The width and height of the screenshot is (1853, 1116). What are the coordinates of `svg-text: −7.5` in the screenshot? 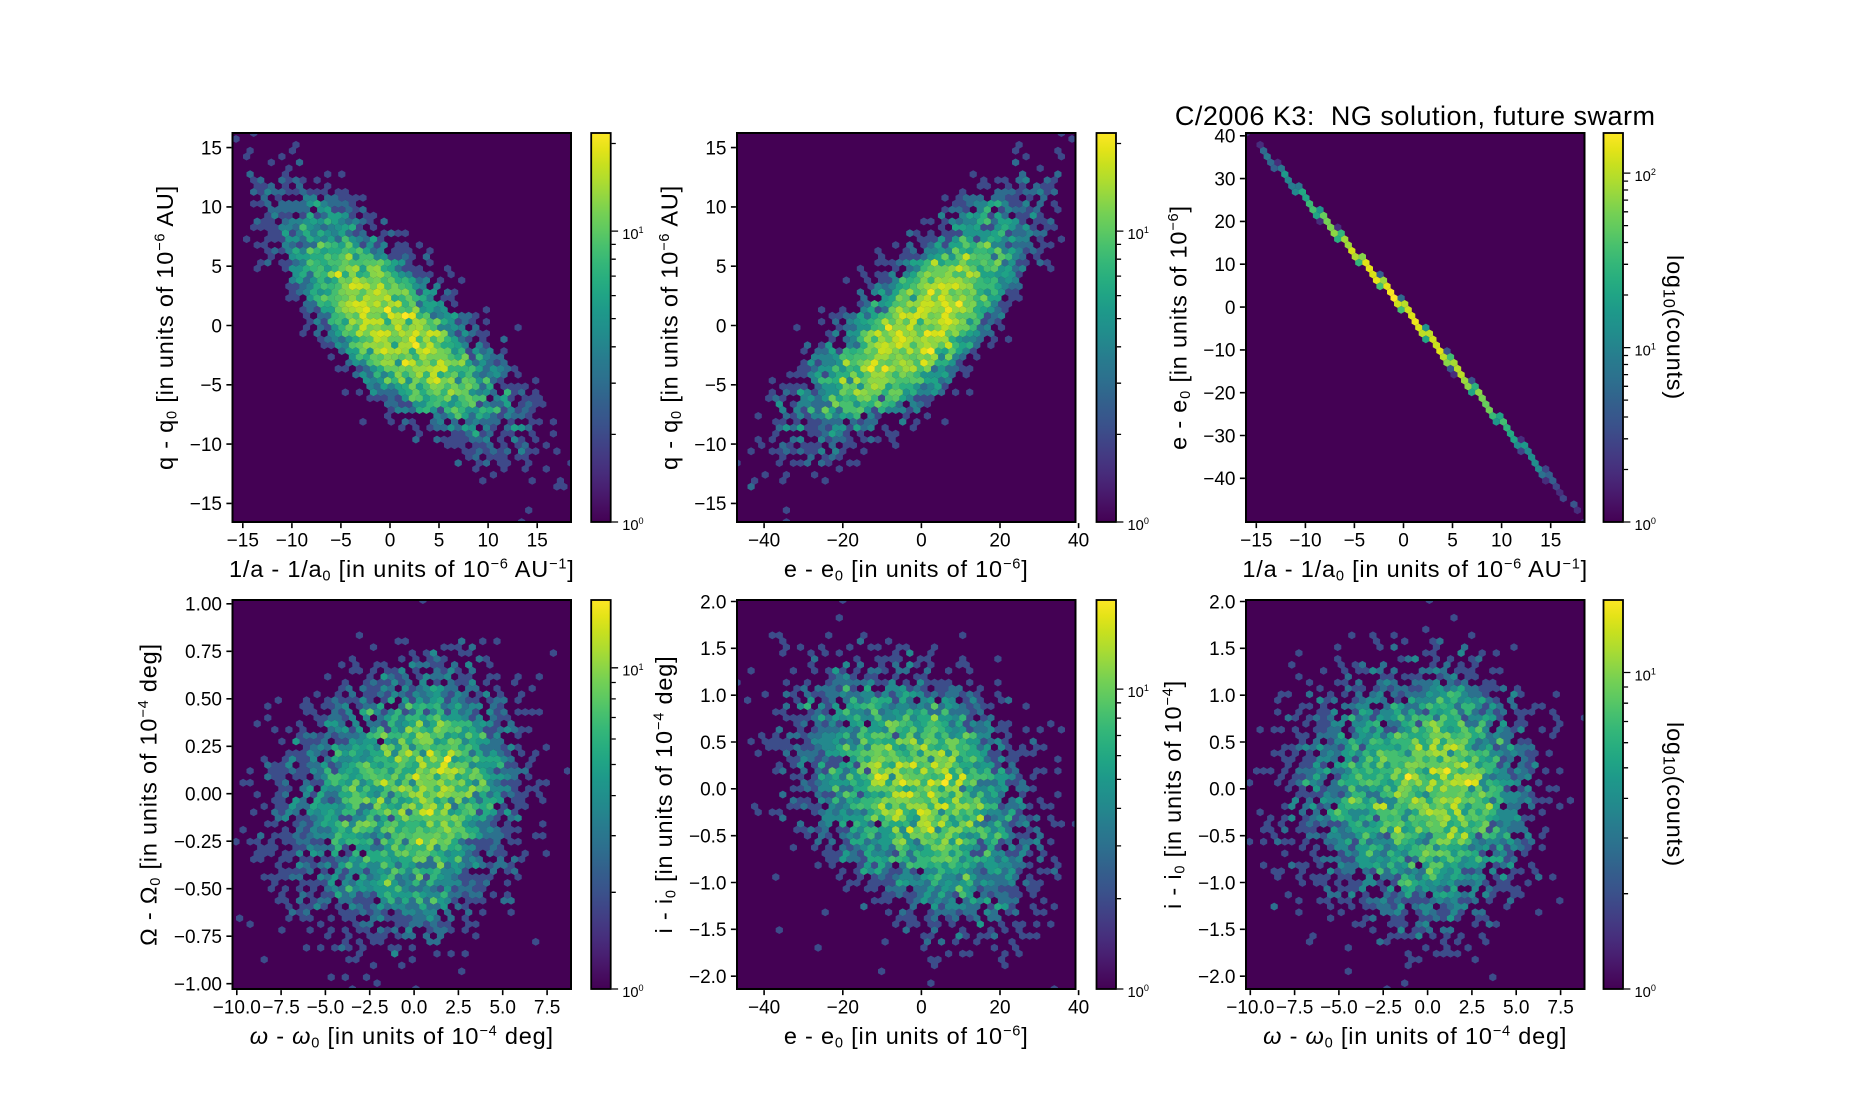 It's located at (281, 1008).